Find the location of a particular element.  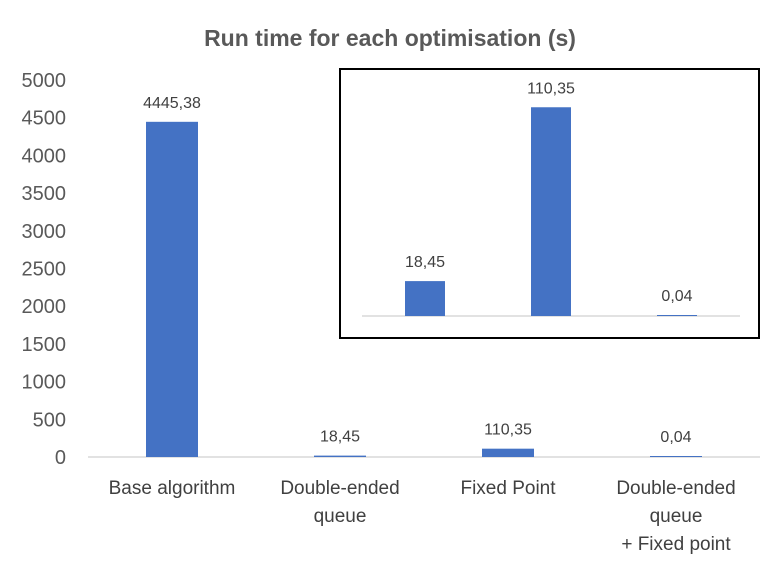

y-tick-label: 1000 is located at coordinates (44, 383).